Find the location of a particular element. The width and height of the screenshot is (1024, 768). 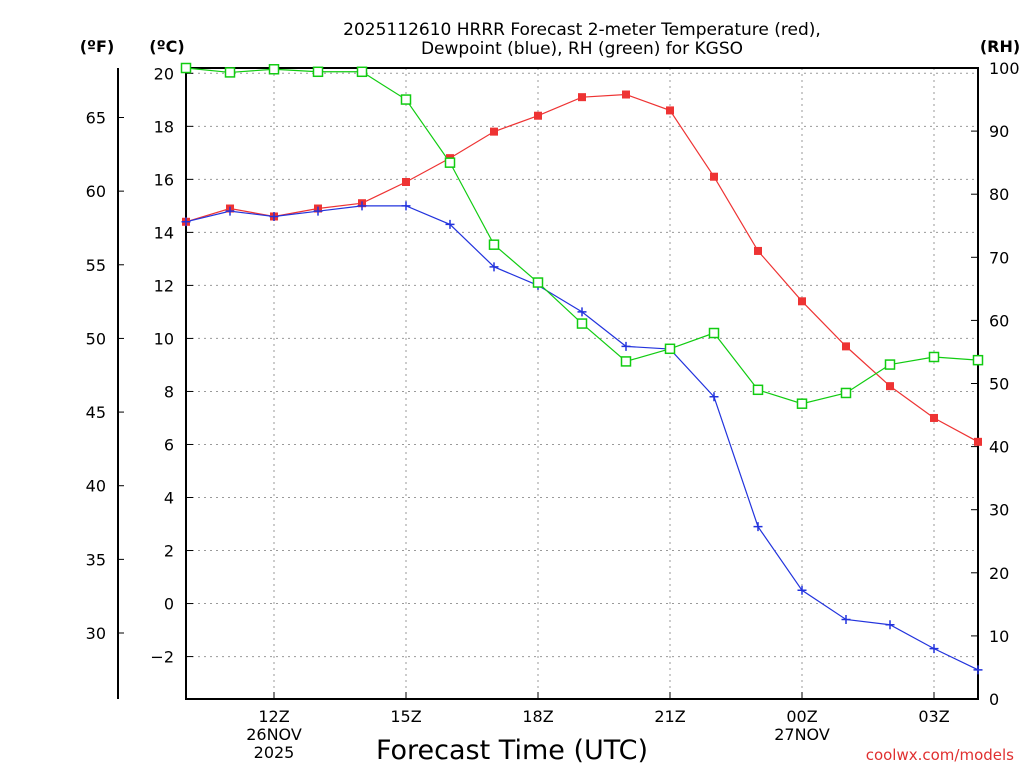

fahrenheit-tick-label: 30 is located at coordinates (96, 633).